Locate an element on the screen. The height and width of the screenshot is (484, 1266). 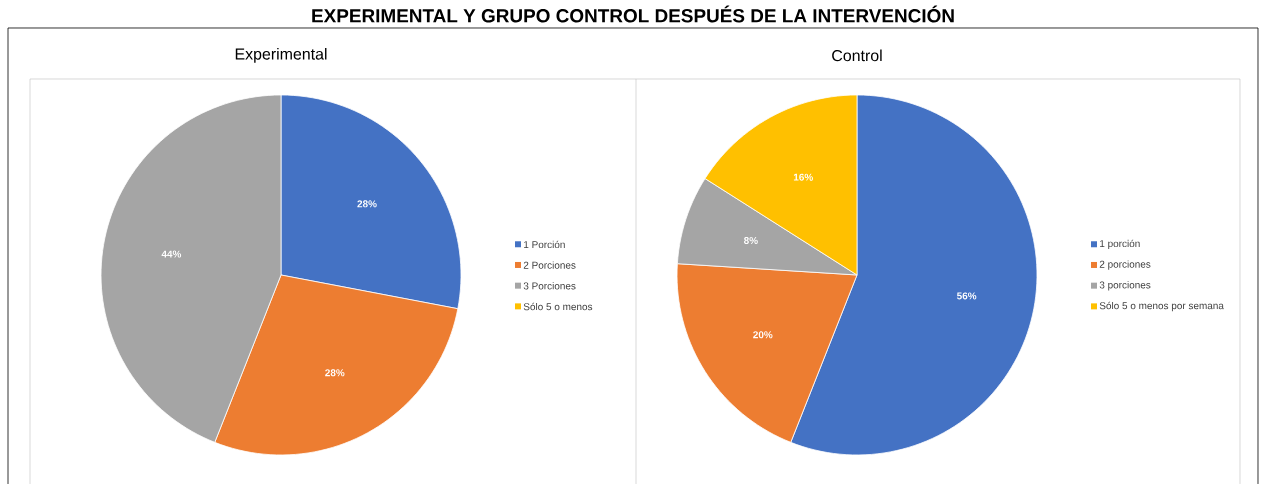
data-label: 16% is located at coordinates (803, 177).